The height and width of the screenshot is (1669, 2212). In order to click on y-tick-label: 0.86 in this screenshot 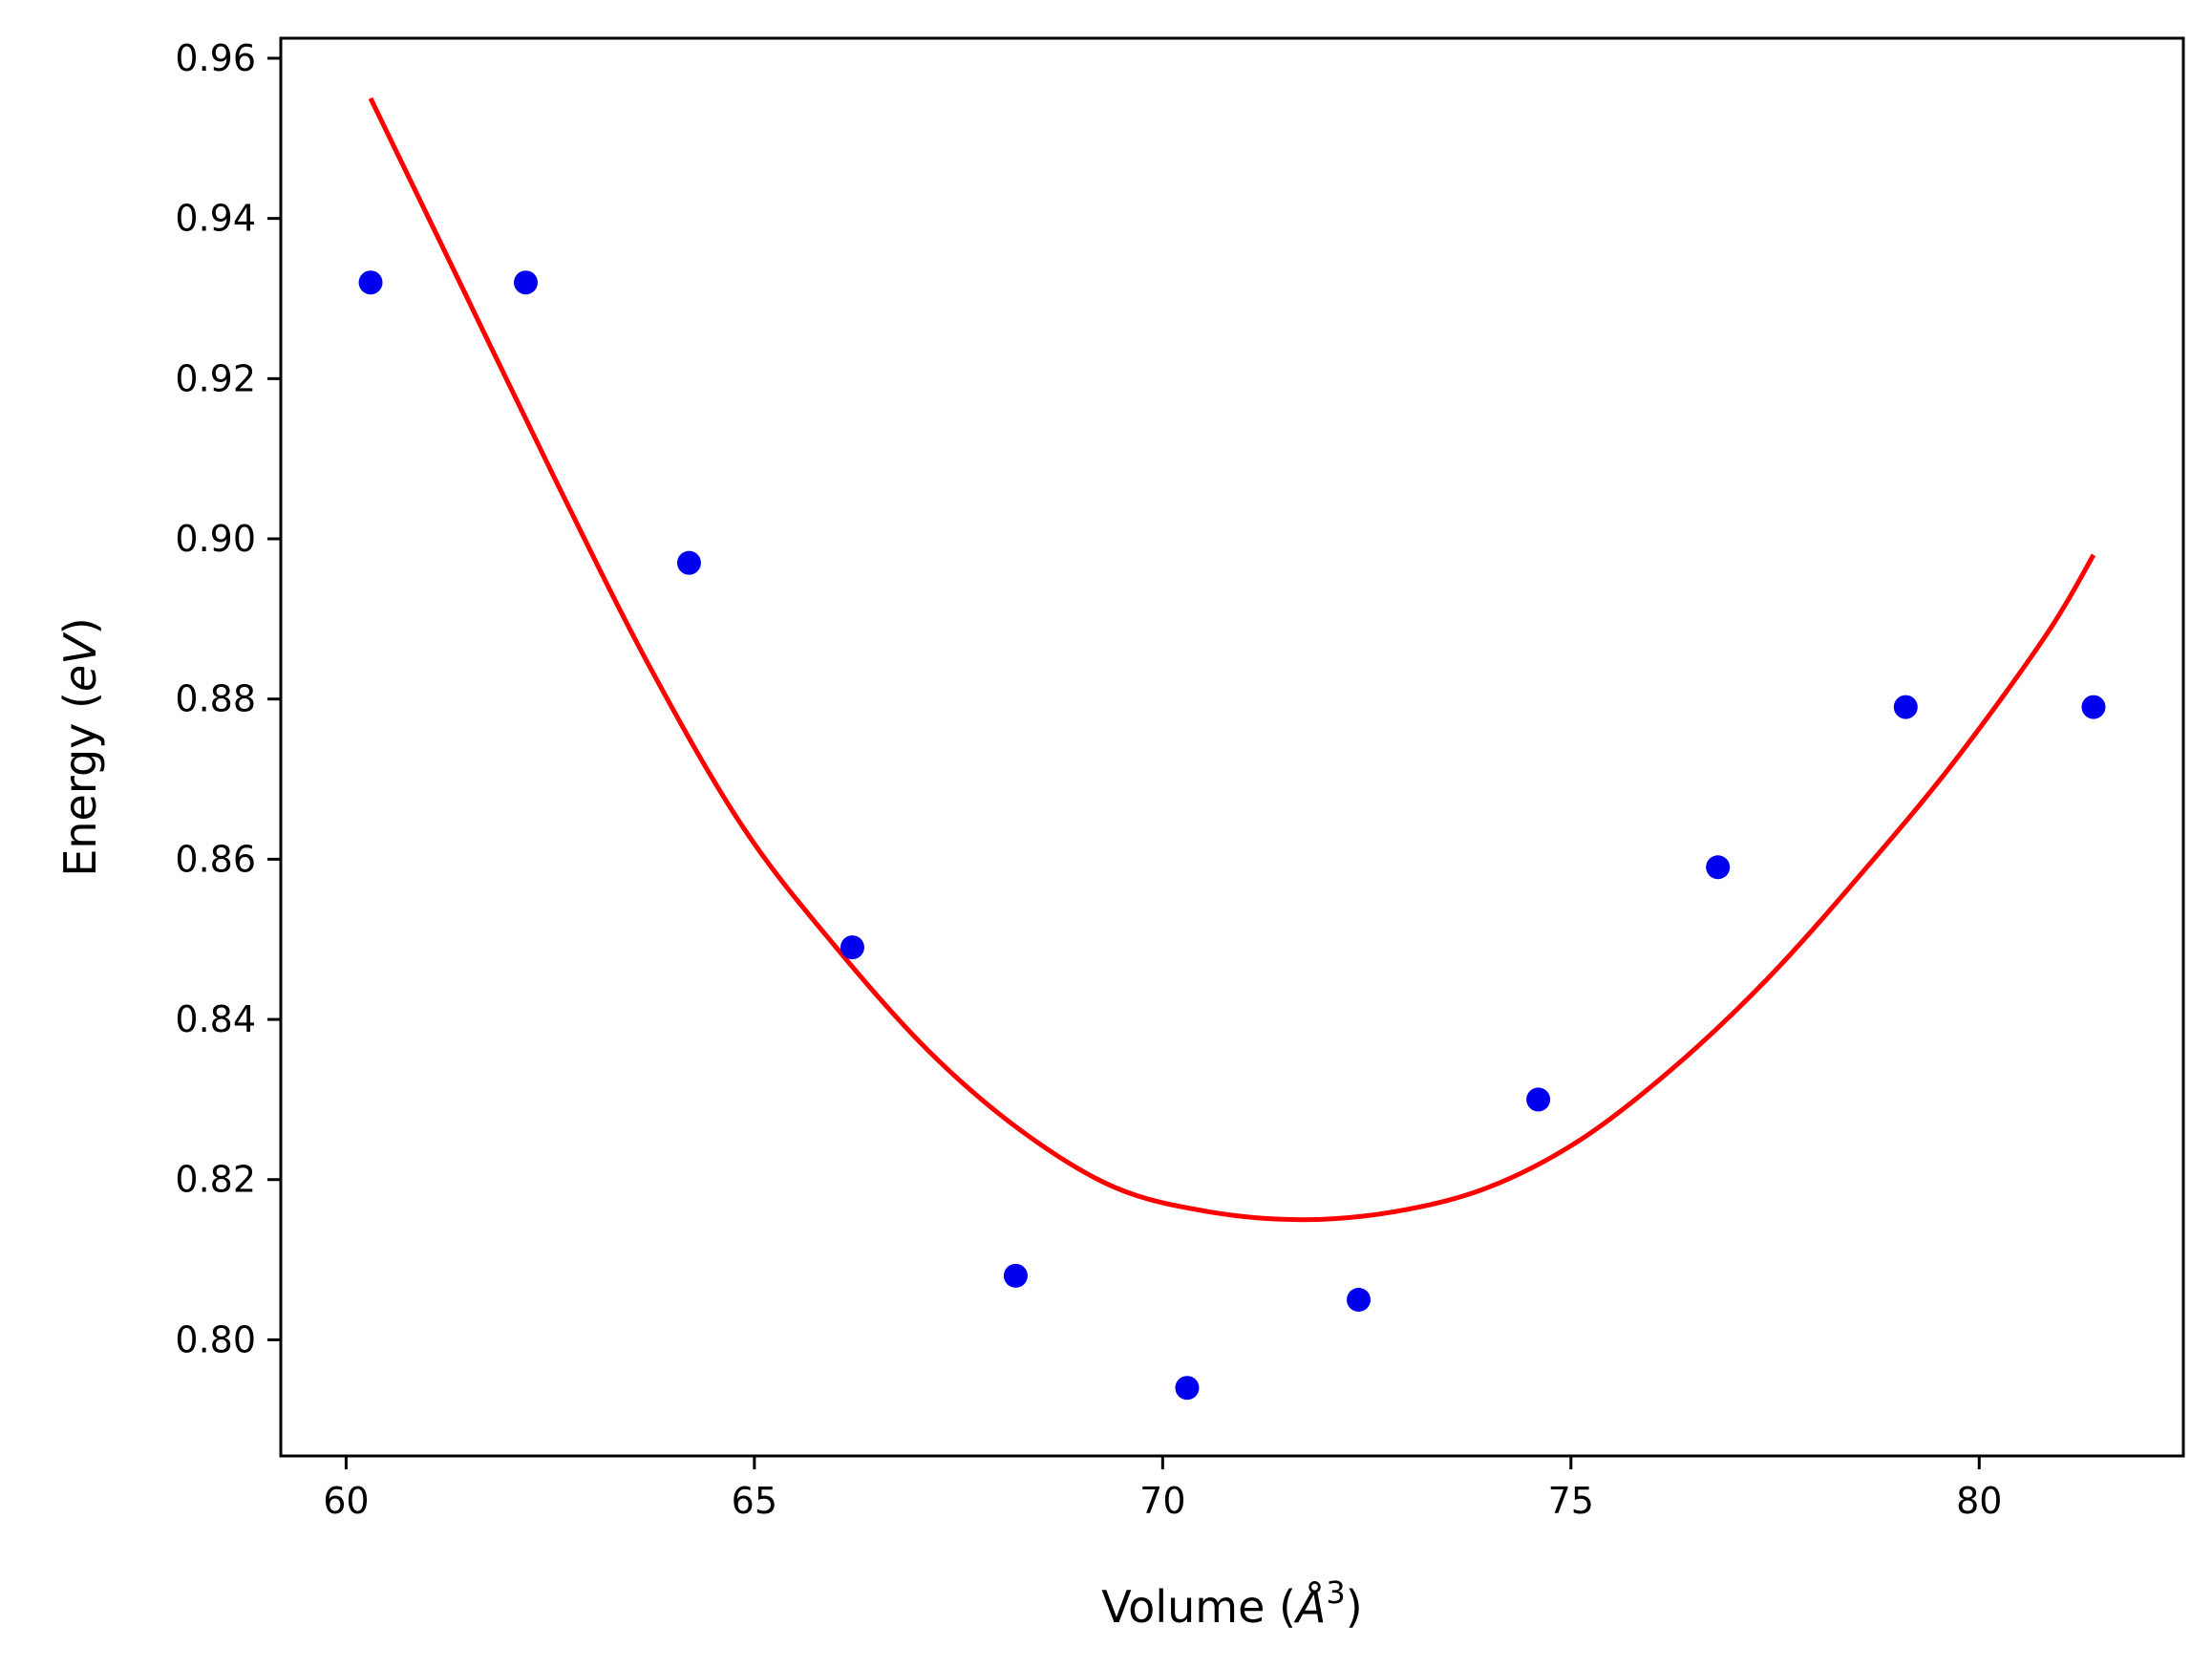, I will do `click(215, 859)`.